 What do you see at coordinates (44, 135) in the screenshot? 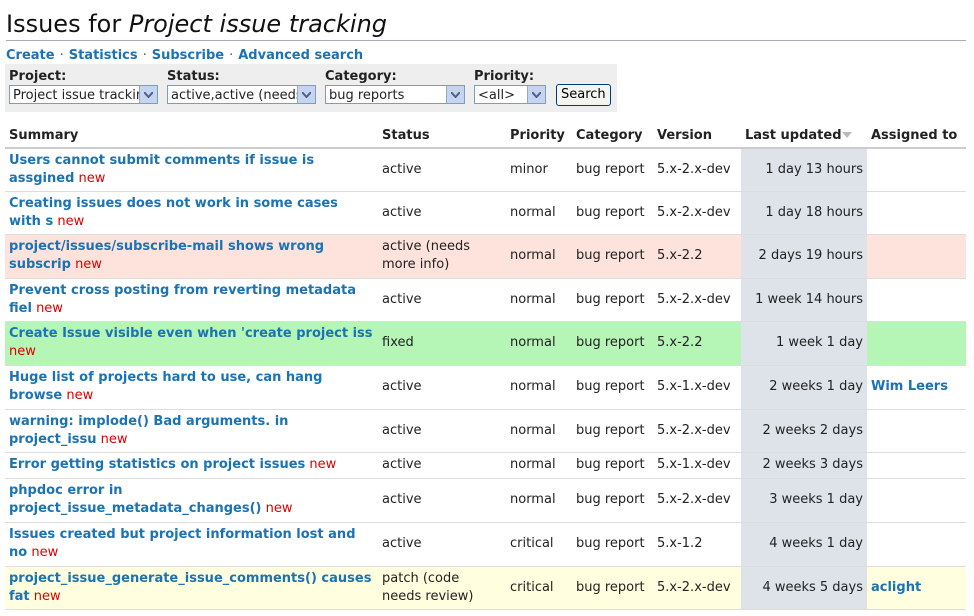
I see `header-text: Summary` at bounding box center [44, 135].